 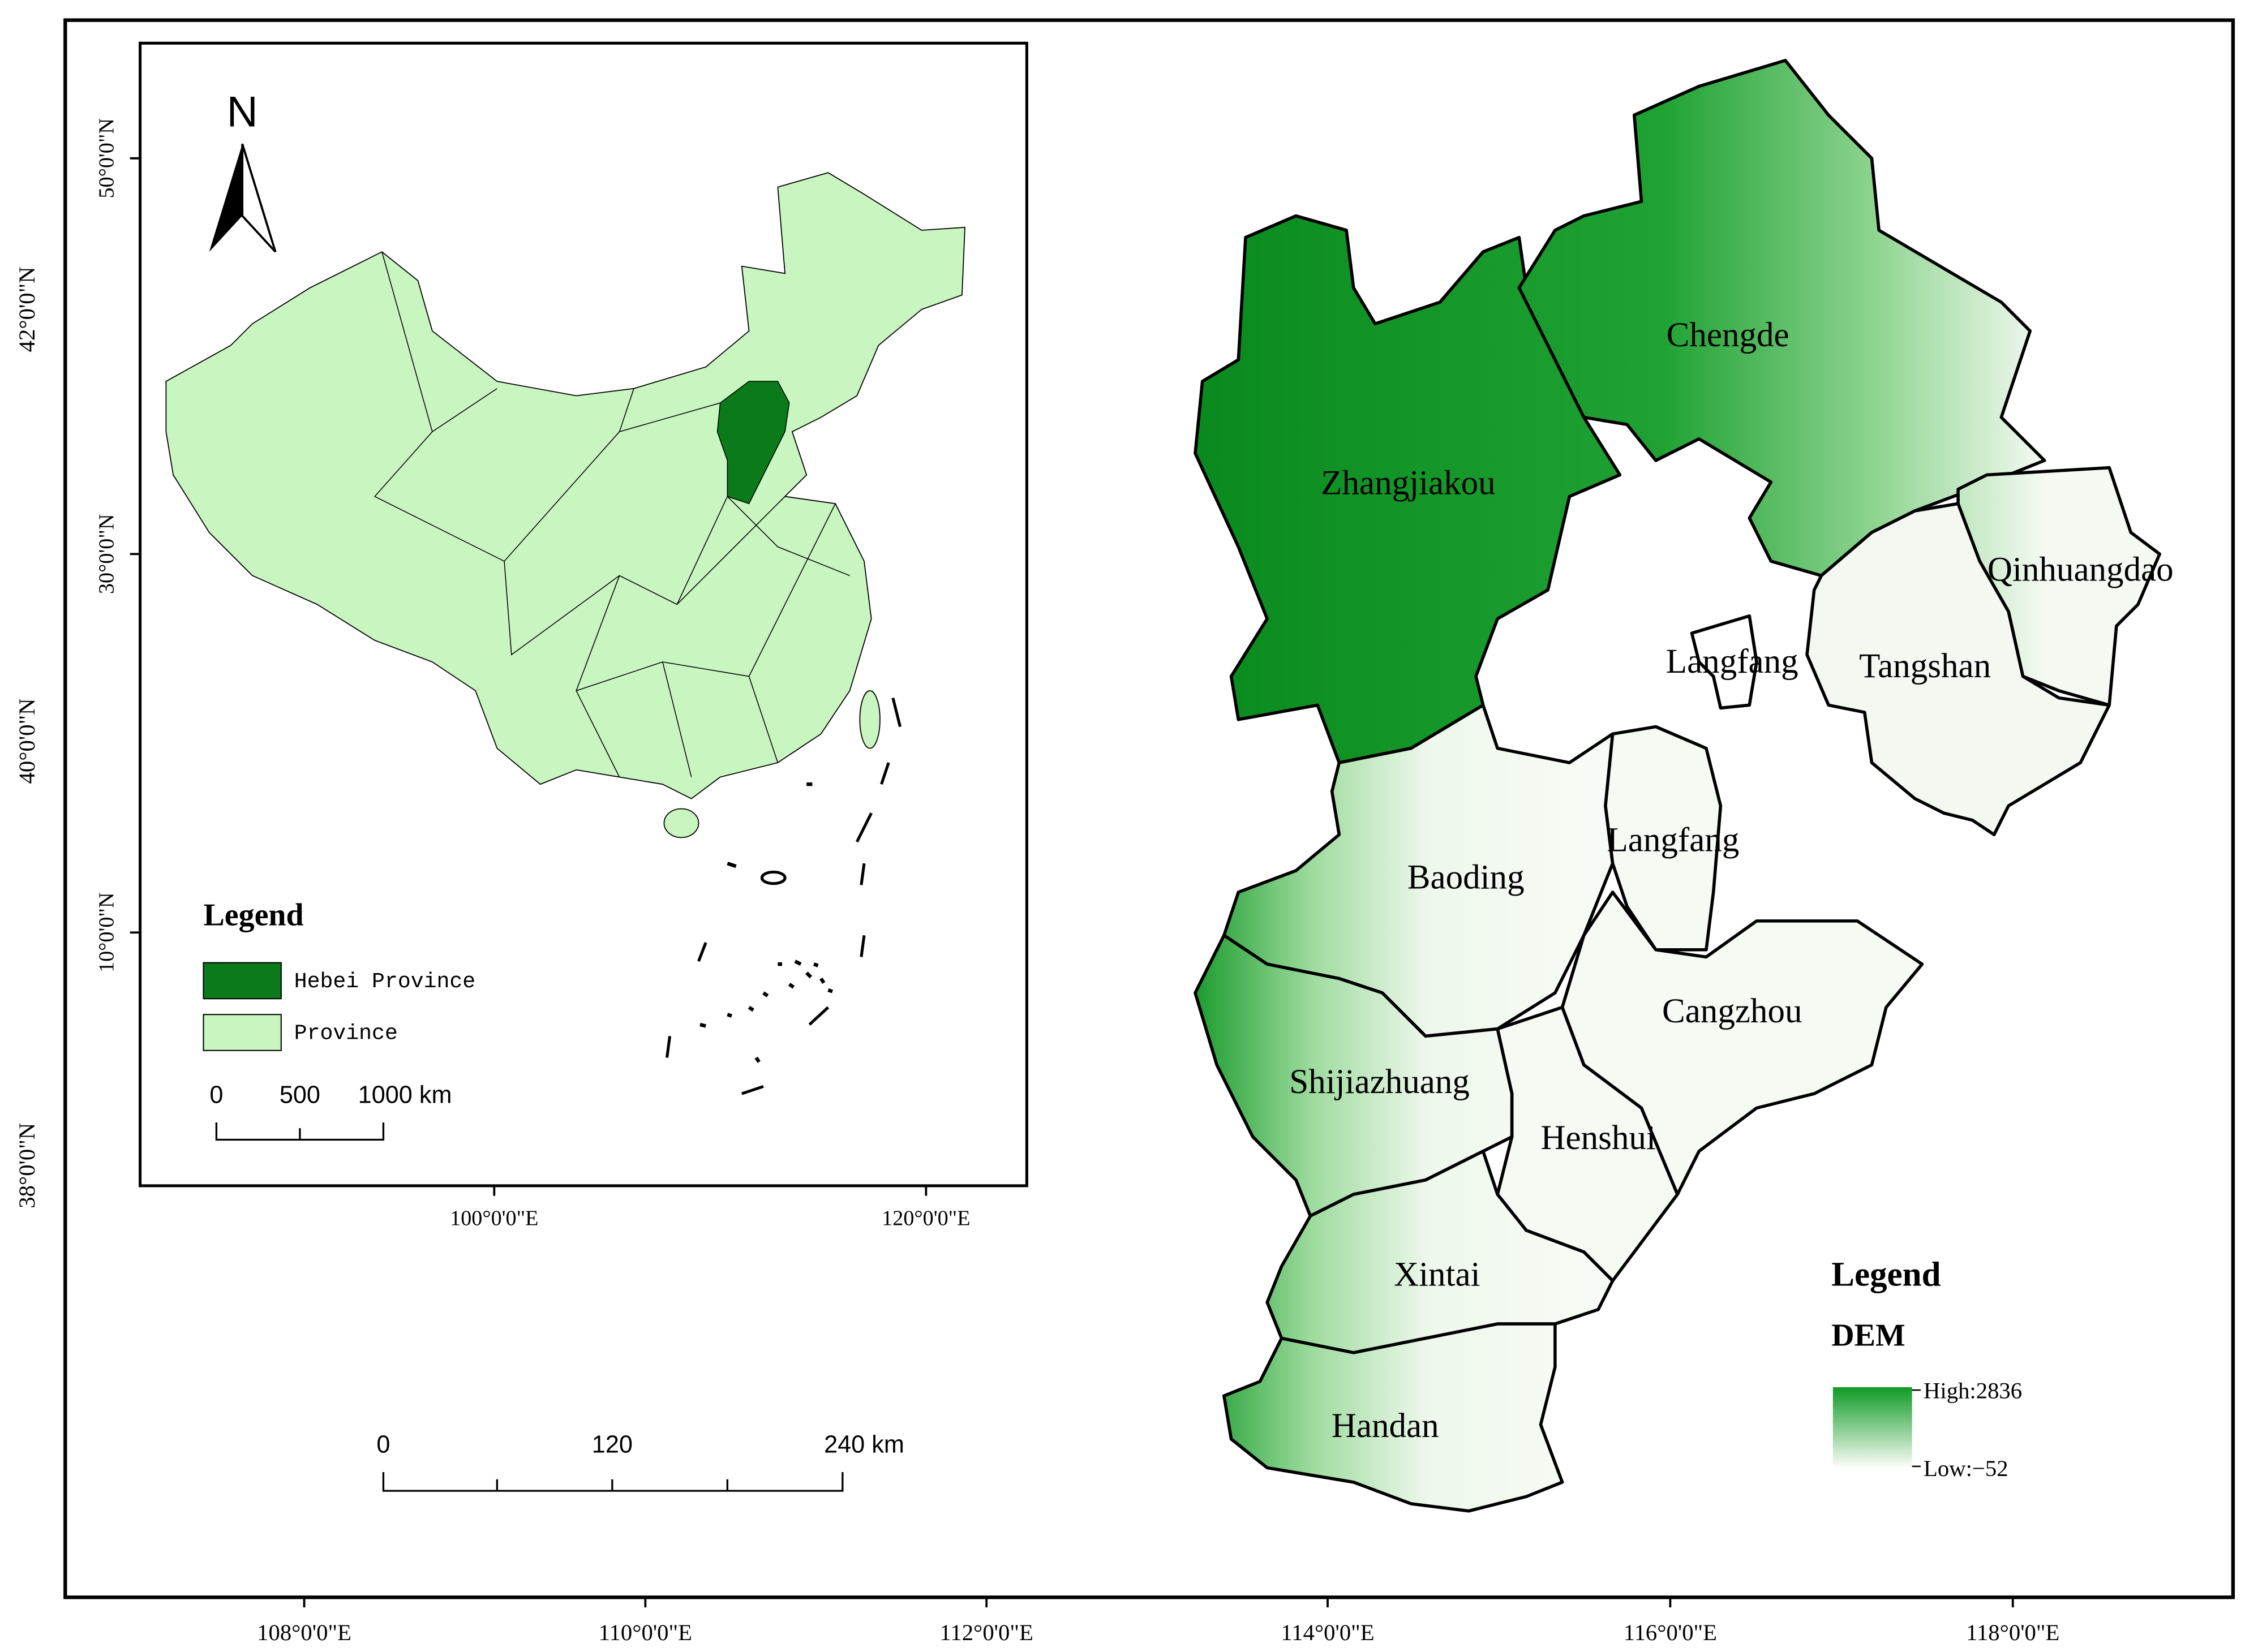 What do you see at coordinates (1466, 878) in the screenshot?
I see `city-label: Baoding` at bounding box center [1466, 878].